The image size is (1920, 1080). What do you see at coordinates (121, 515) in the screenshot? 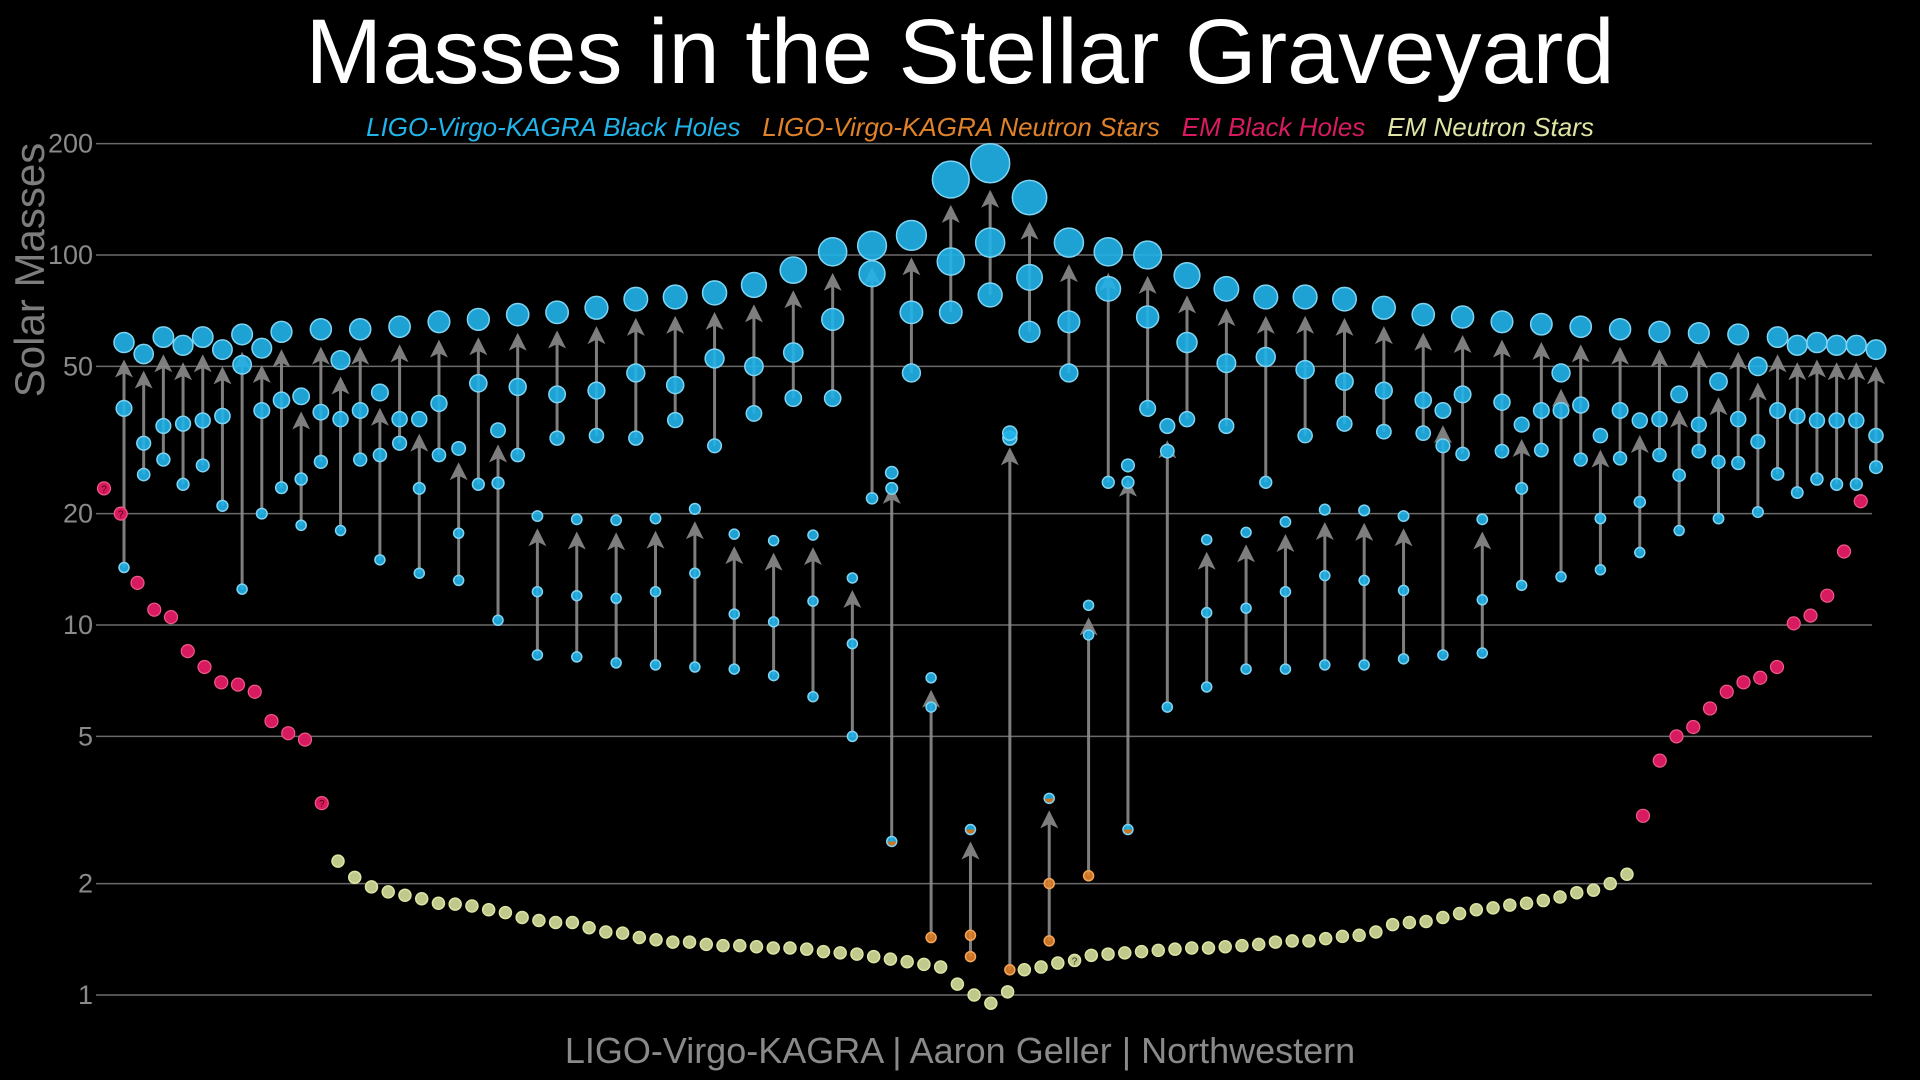
I see `uncertain-marker: ?` at bounding box center [121, 515].